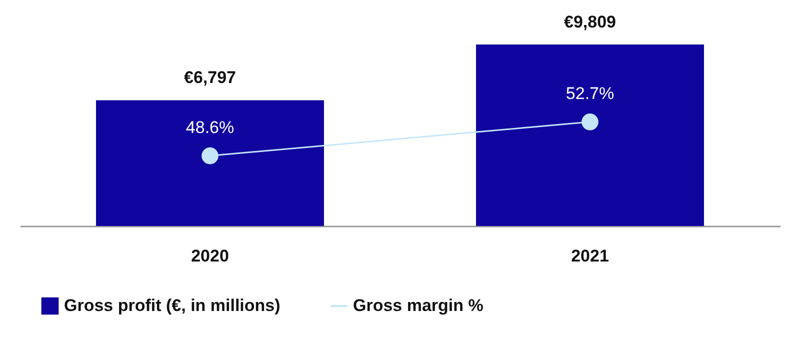 The width and height of the screenshot is (800, 340). Describe the element at coordinates (210, 256) in the screenshot. I see `x-tick-label: 2020` at that location.